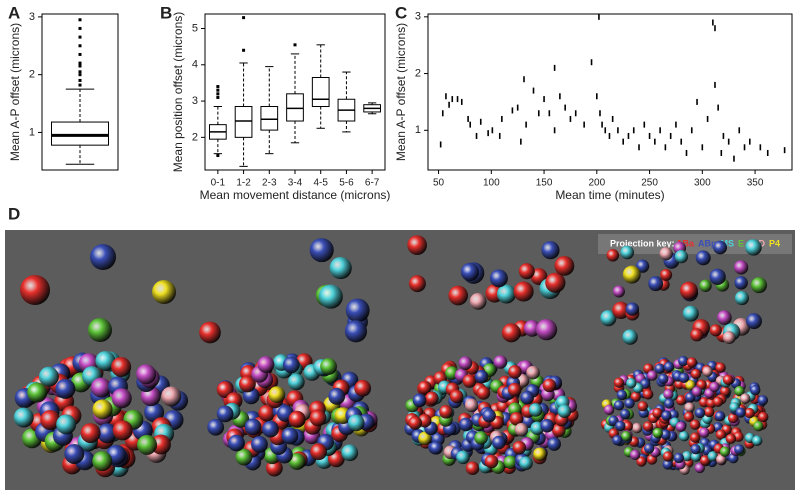  What do you see at coordinates (195, 65) in the screenshot?
I see `y-tick-label: 4` at bounding box center [195, 65].